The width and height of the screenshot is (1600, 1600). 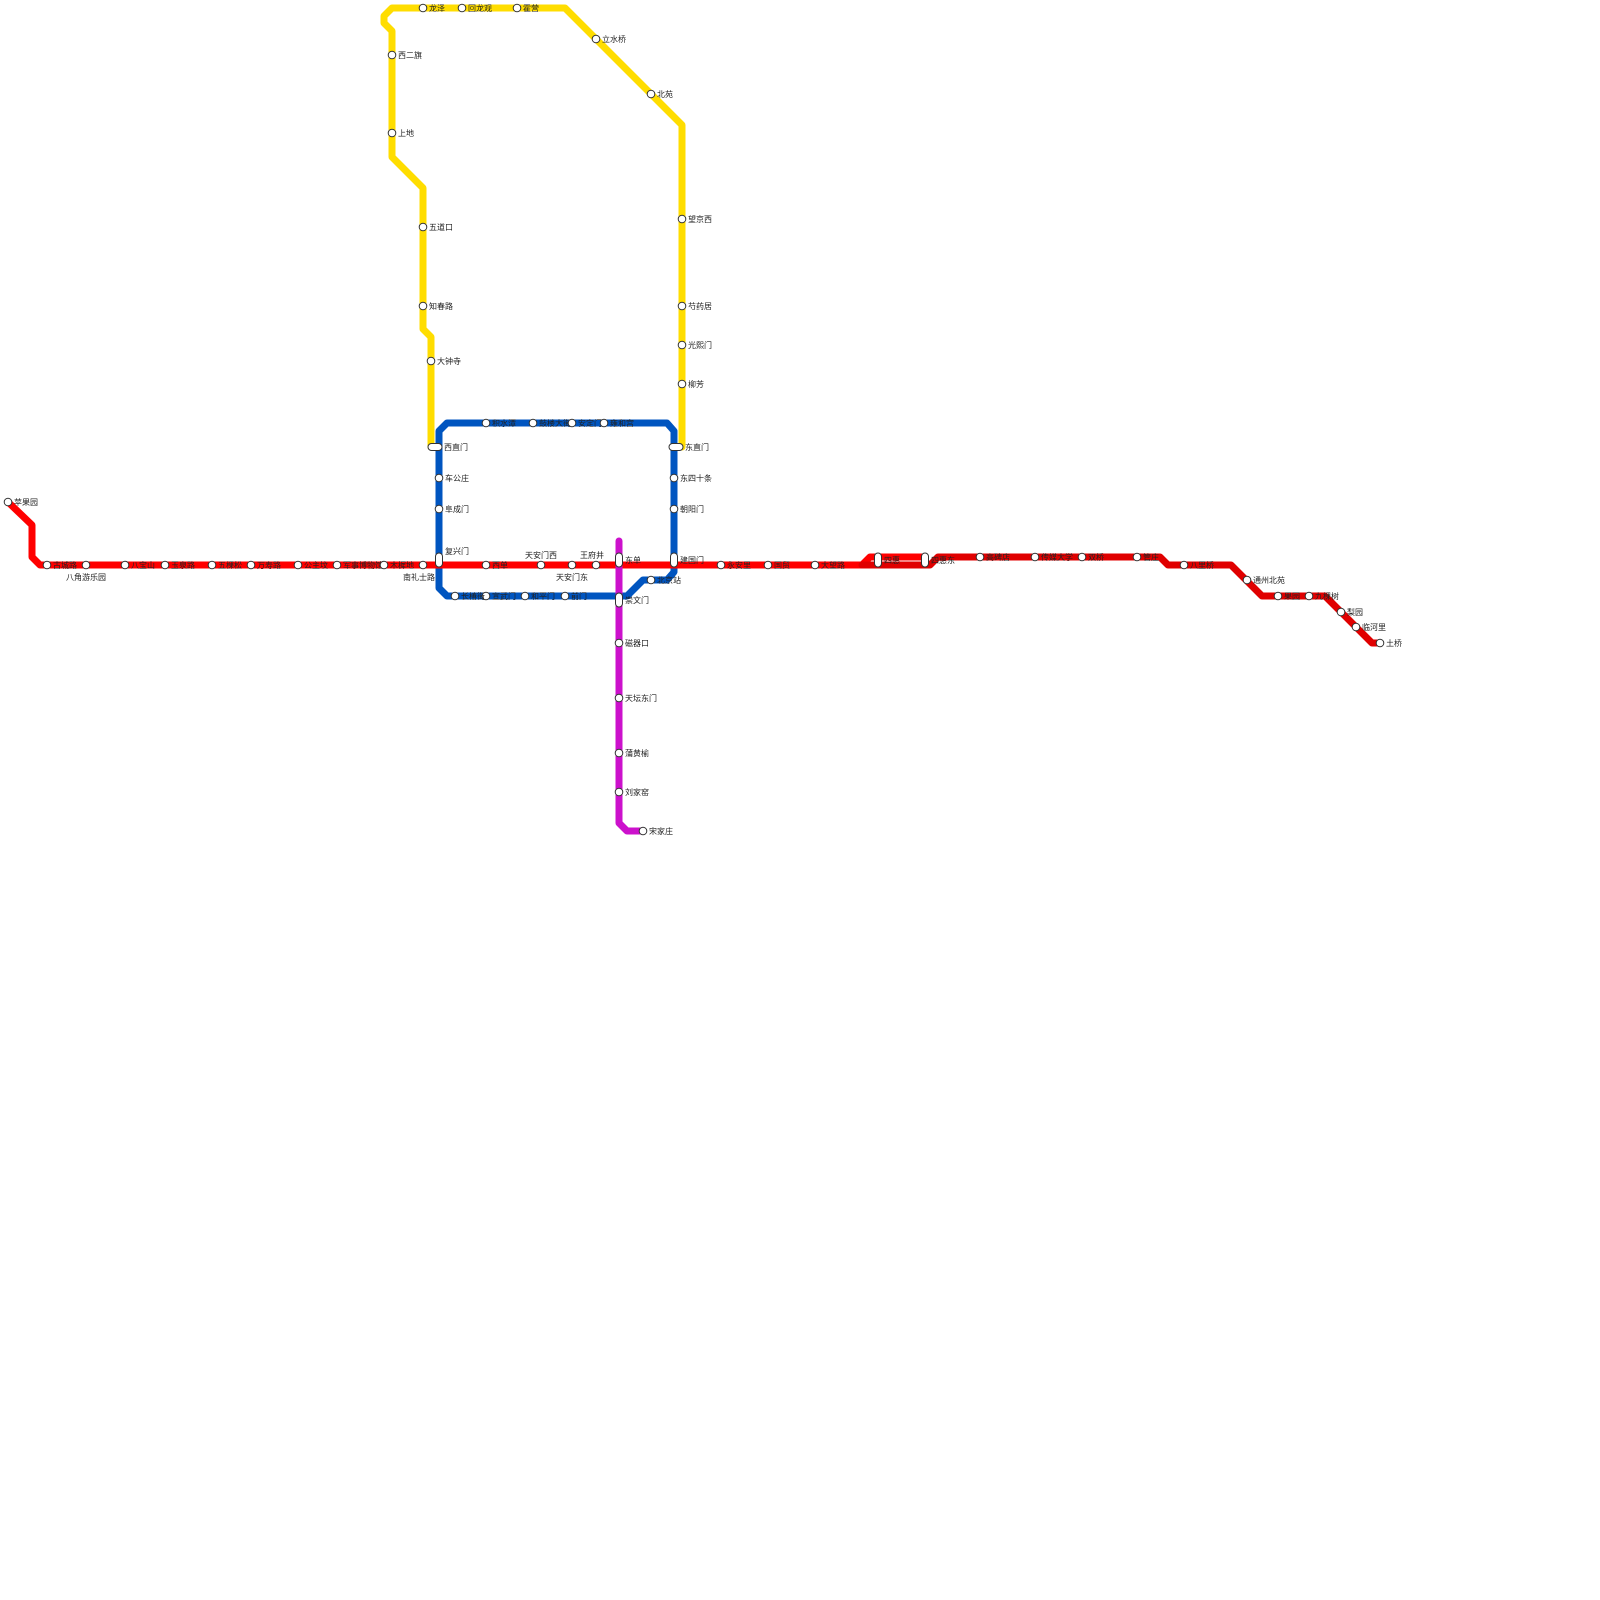 What do you see at coordinates (694, 306) in the screenshot?
I see `station-yellow: 芍药居` at bounding box center [694, 306].